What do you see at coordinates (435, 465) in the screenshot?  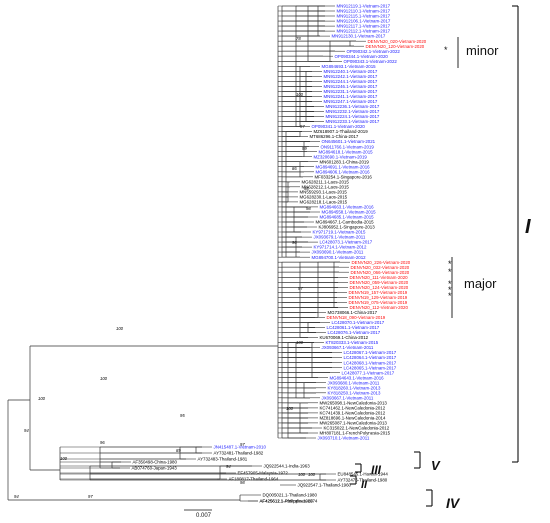 I see `genotype-V-label: V` at bounding box center [435, 465].